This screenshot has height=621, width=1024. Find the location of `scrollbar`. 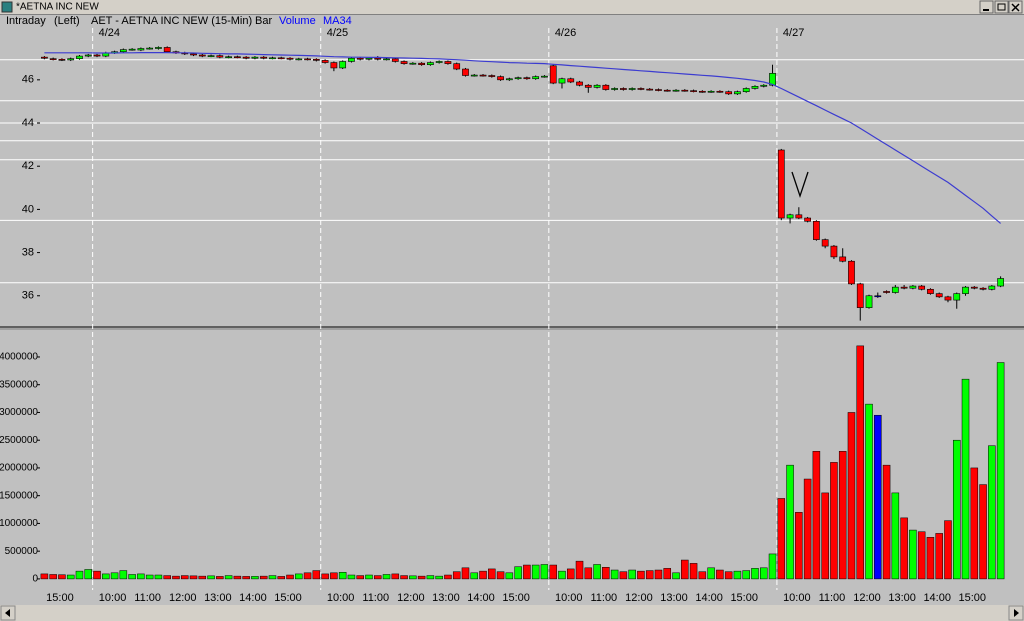

scrollbar is located at coordinates (512, 613).